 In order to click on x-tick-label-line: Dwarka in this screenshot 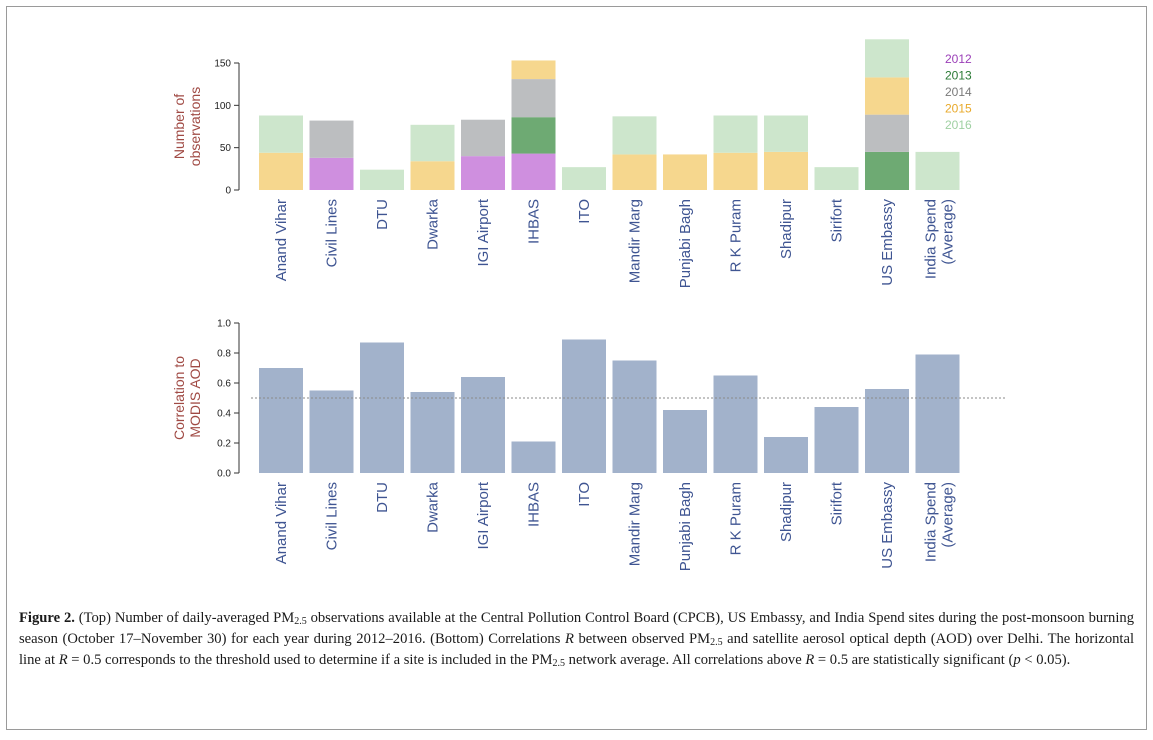, I will do `click(433, 507)`.